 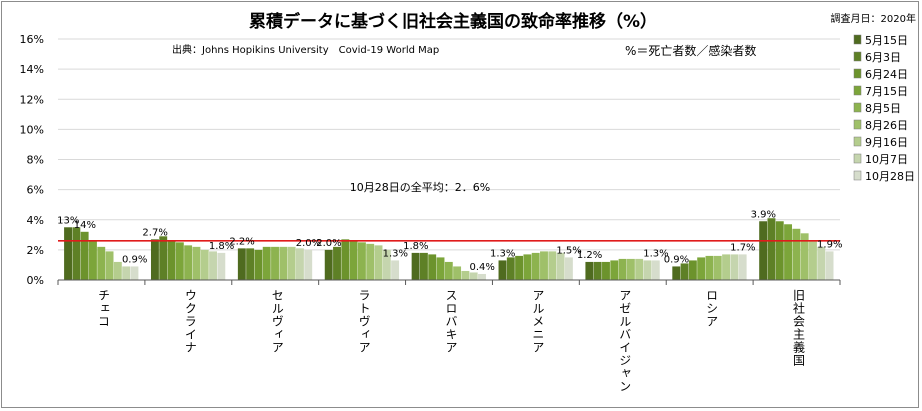 What do you see at coordinates (103, 308) in the screenshot?
I see `category-label: チェコ` at bounding box center [103, 308].